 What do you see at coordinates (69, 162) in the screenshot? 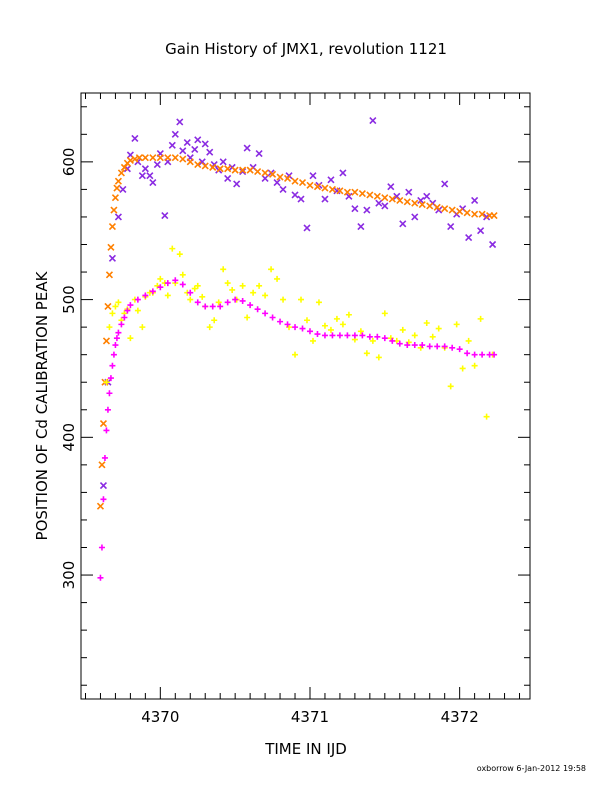
I see `y-tick-label-3: 600` at bounding box center [69, 162].